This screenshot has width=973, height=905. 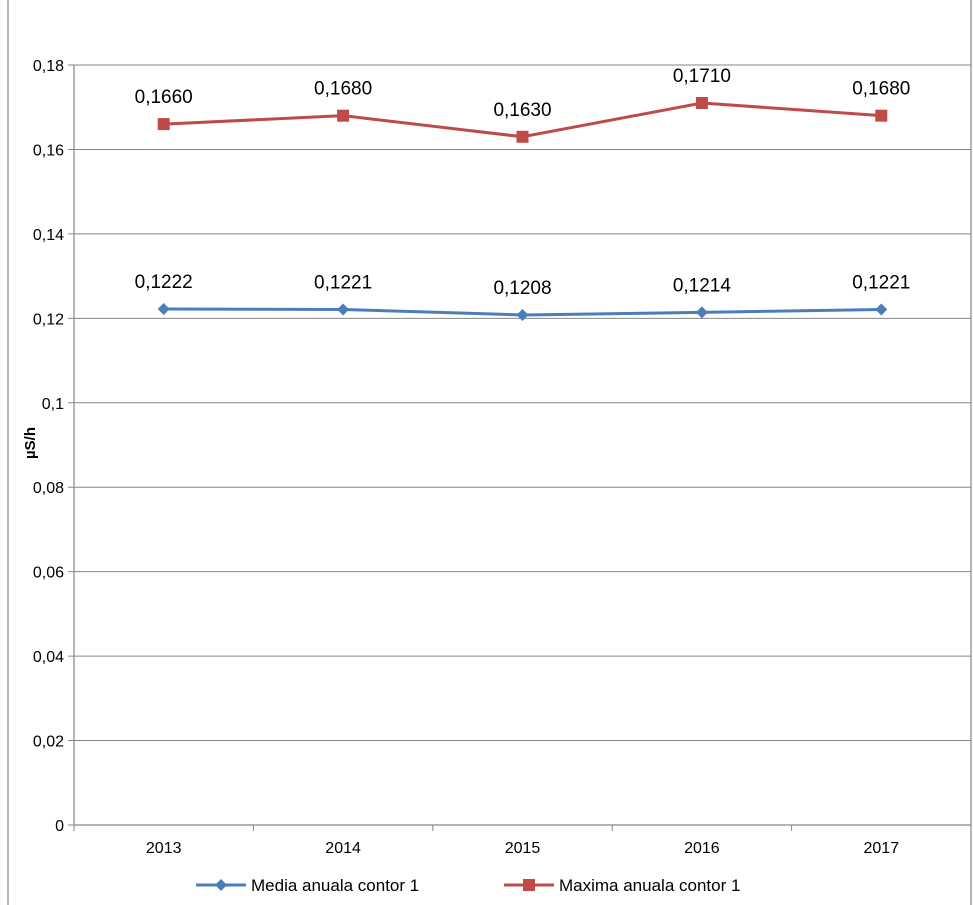 What do you see at coordinates (48, 66) in the screenshot?
I see `y-tick-label: 0,18` at bounding box center [48, 66].